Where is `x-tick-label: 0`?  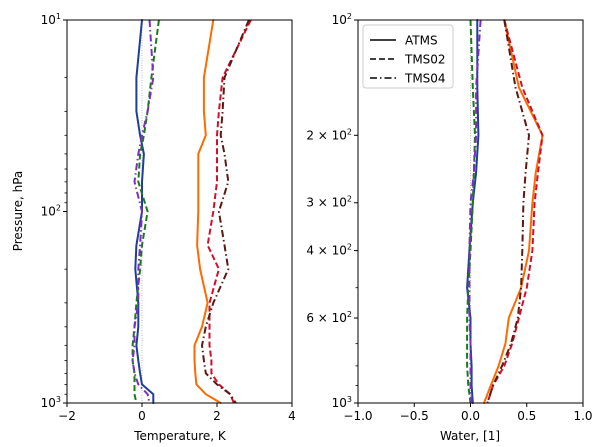 x-tick-label: 0 is located at coordinates (142, 416).